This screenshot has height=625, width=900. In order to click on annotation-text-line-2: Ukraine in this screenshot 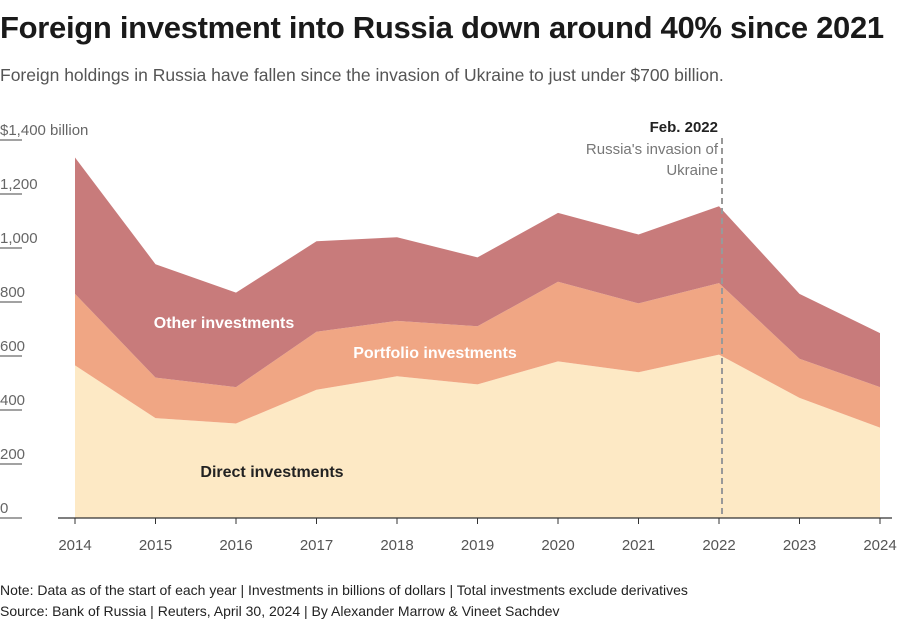, I will do `click(692, 170)`.